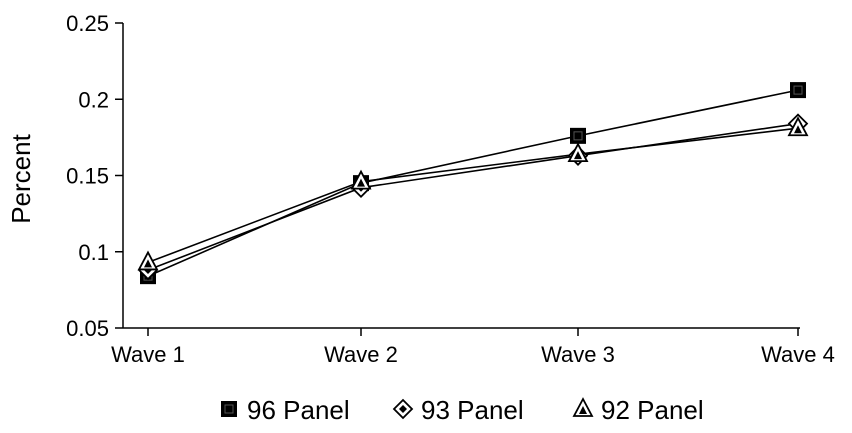 The width and height of the screenshot is (852, 433). I want to click on legend-marker-93-panel, so click(403, 409).